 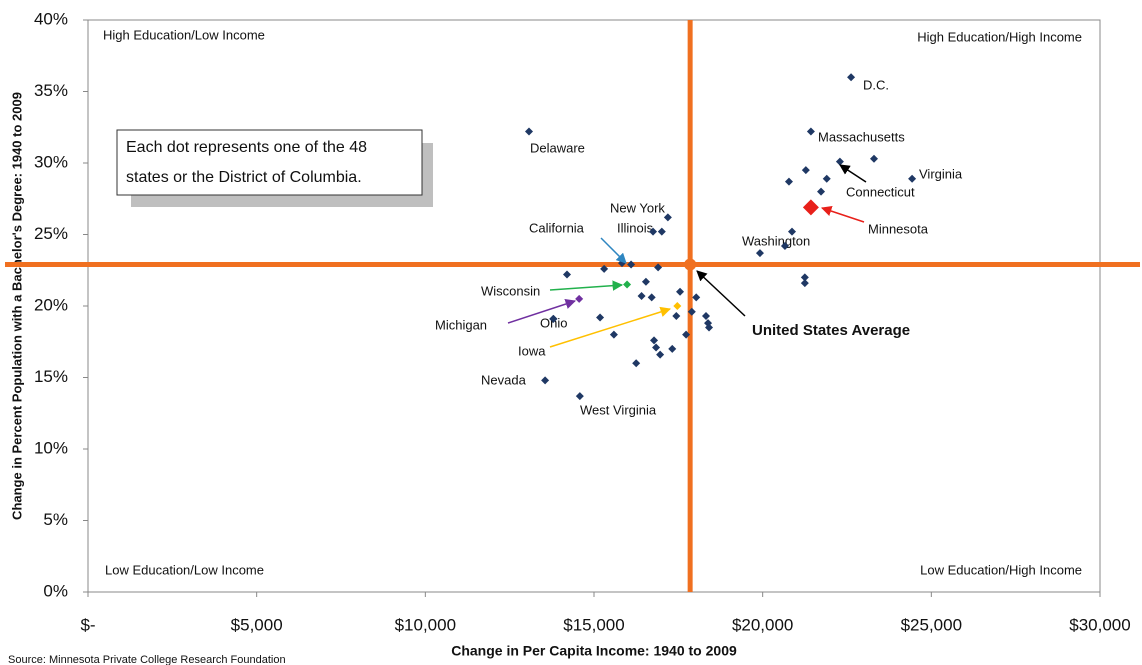 What do you see at coordinates (51, 233) in the screenshot?
I see `y-tick-label: 25%` at bounding box center [51, 233].